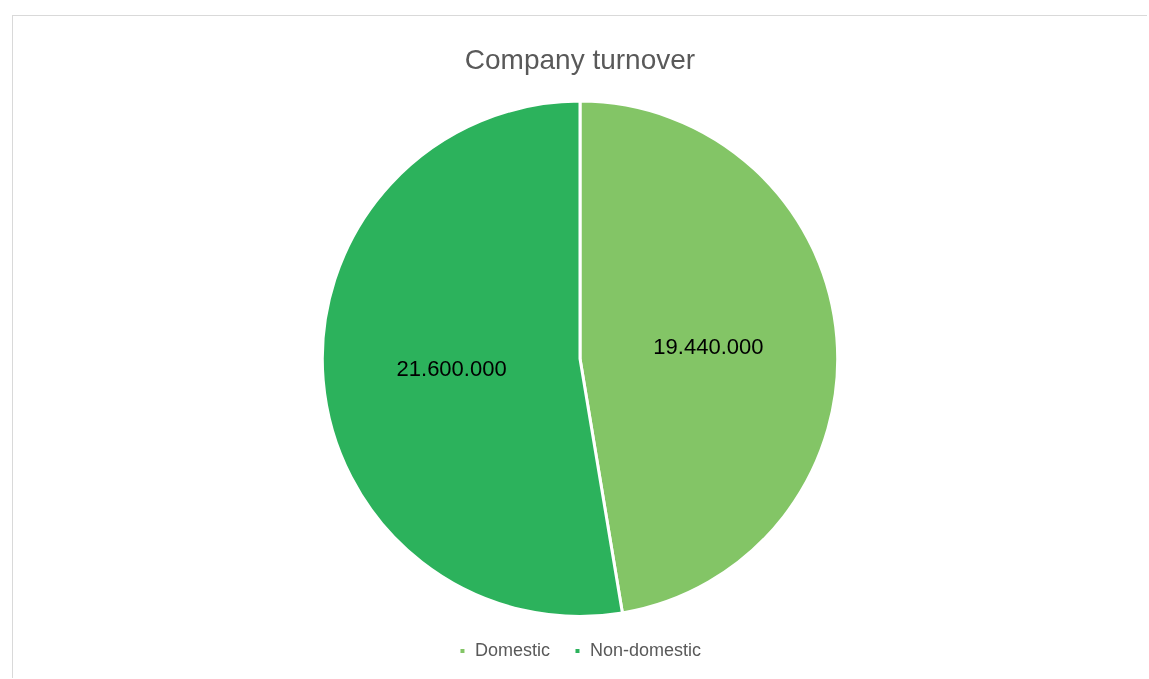 The height and width of the screenshot is (679, 1149). I want to click on legend-label: Domestic, so click(512, 649).